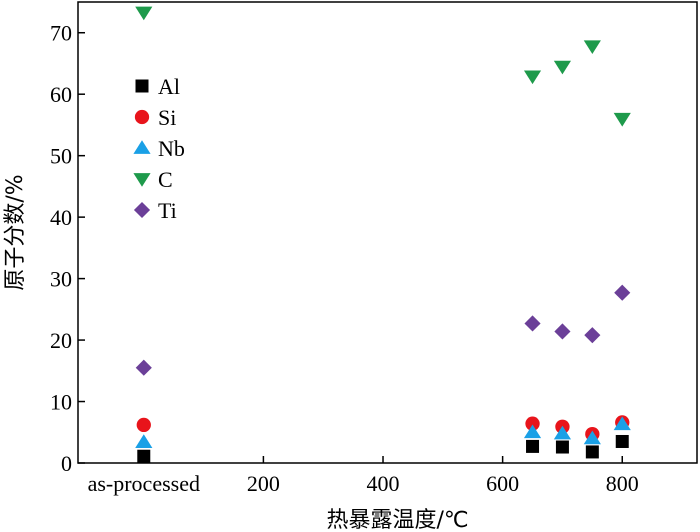 This screenshot has width=700, height=532. What do you see at coordinates (142, 147) in the screenshot?
I see `legend-marker-nb` at bounding box center [142, 147].